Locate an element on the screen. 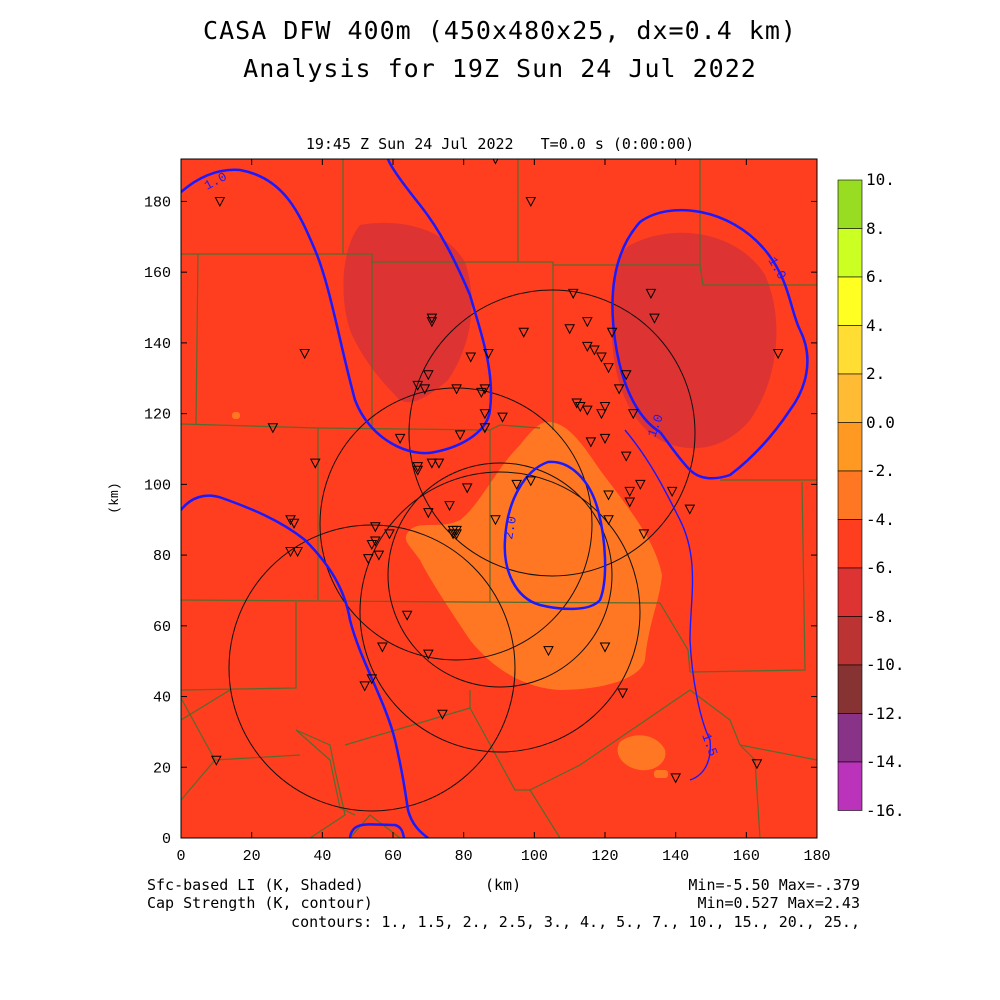 The height and width of the screenshot is (1000, 1000). contour-variable-label: Cap Strength (K, contour) is located at coordinates (260, 903).